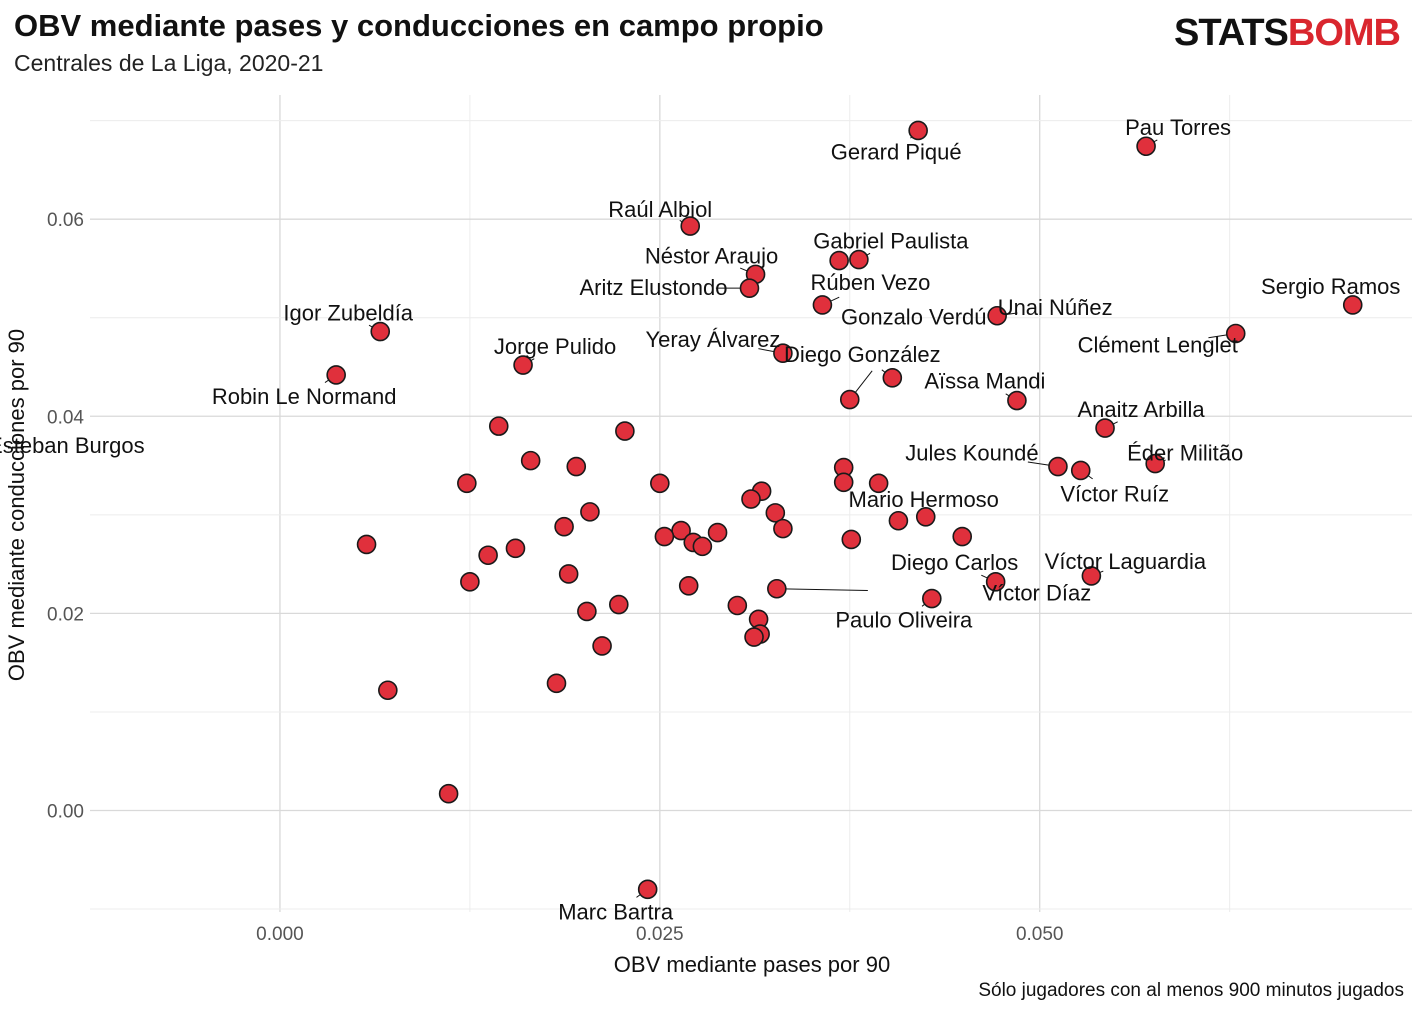 Image resolution: width=1422 pixels, height=1013 pixels. Describe the element at coordinates (984, 381) in the screenshot. I see `point-label: Aïssa Mandi` at that location.